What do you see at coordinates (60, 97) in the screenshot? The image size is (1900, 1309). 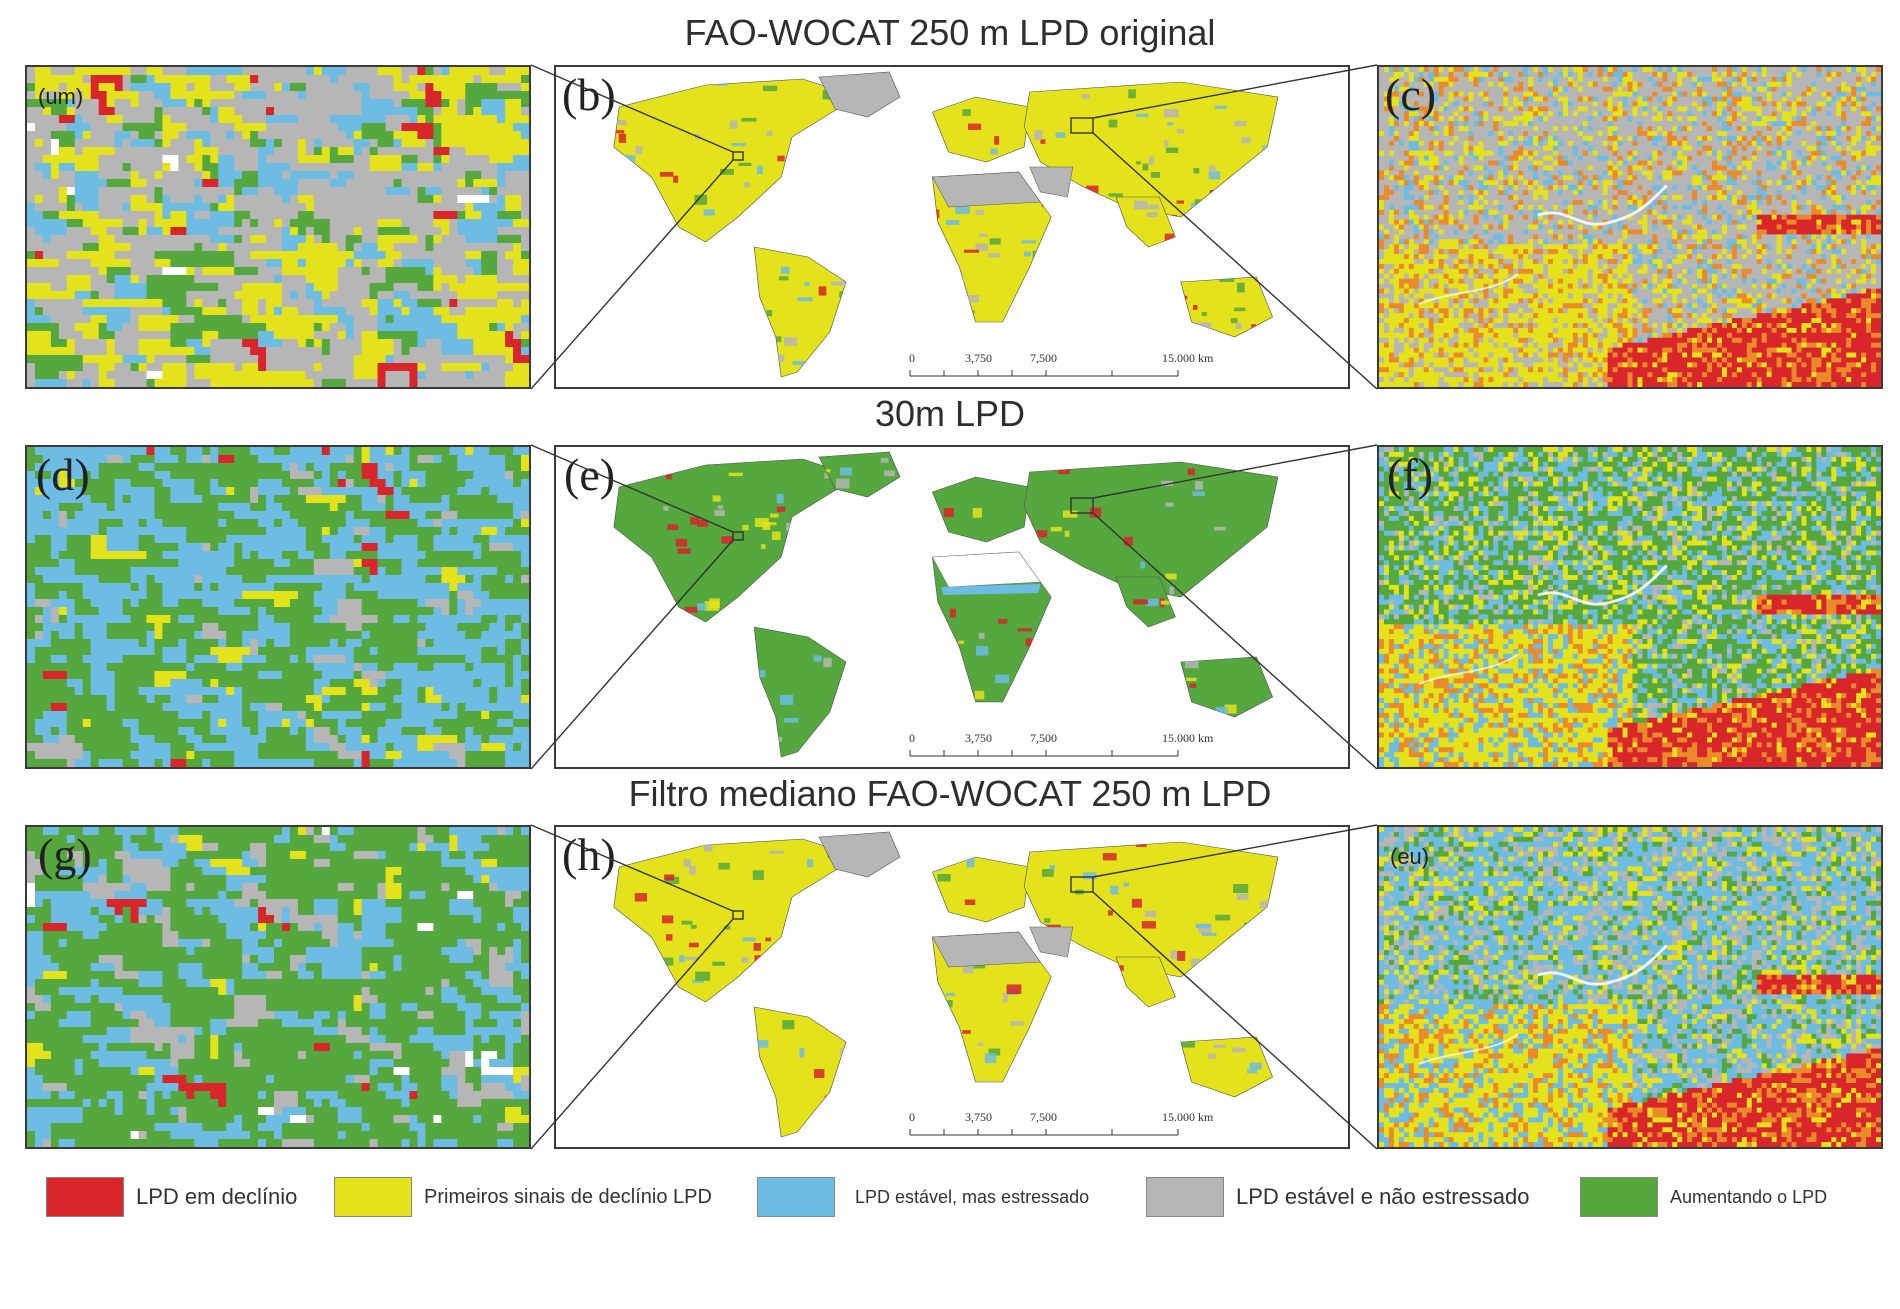 I see `panel-label-a: (um)` at bounding box center [60, 97].